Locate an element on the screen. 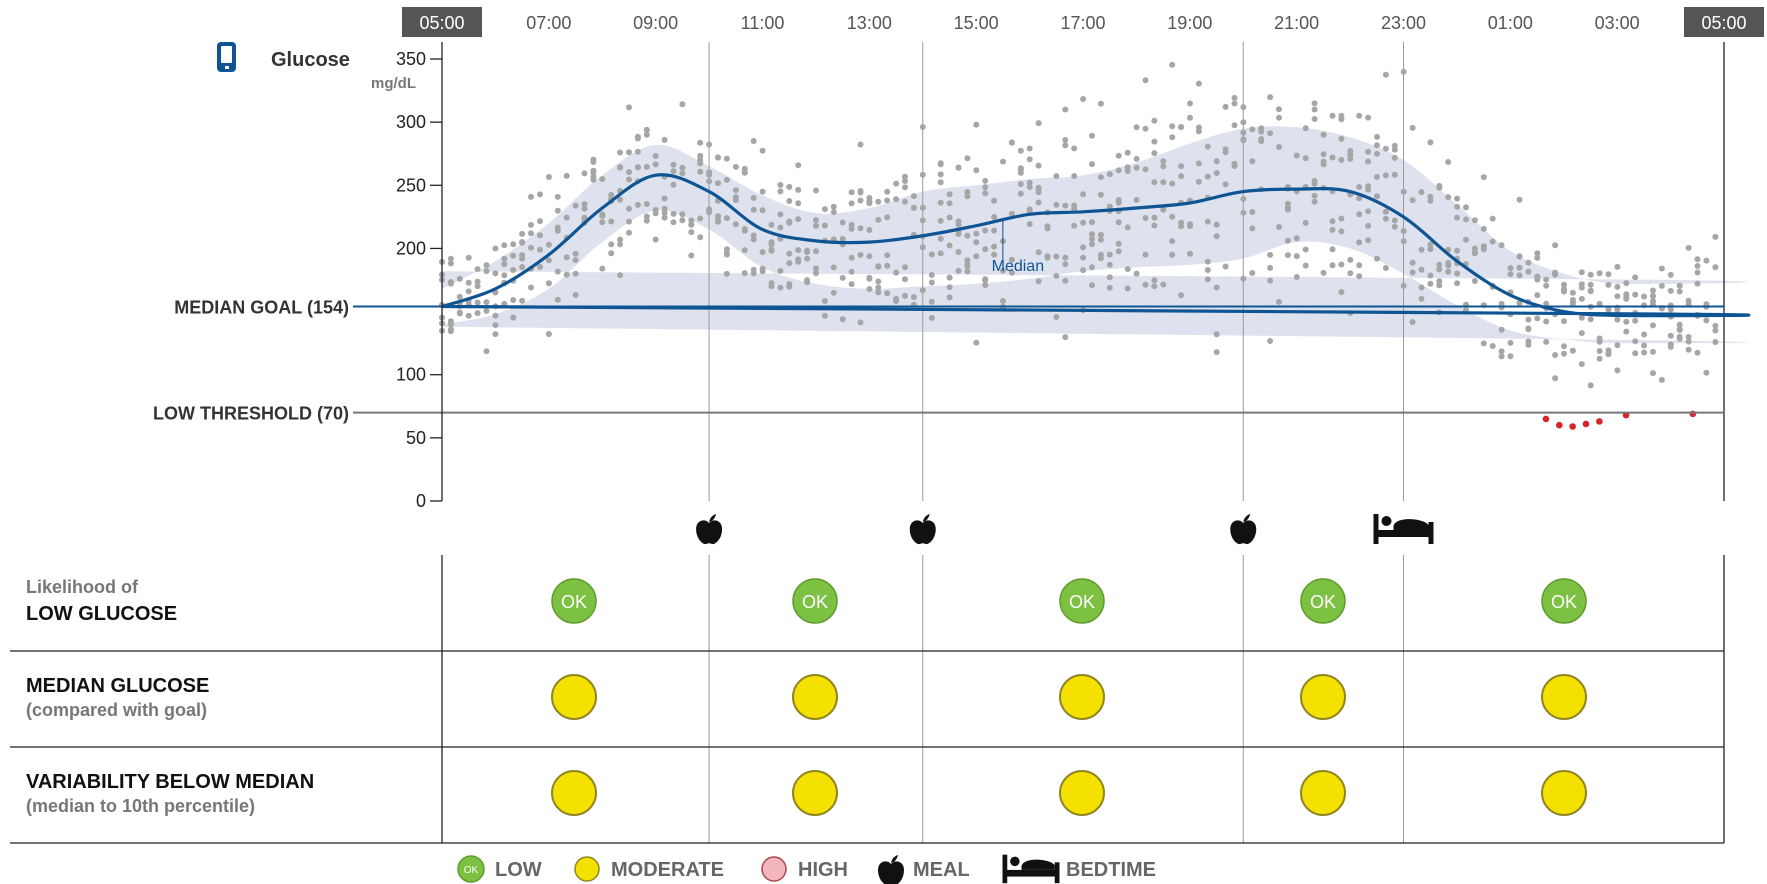  low-glucose-reading is located at coordinates (1586, 424).